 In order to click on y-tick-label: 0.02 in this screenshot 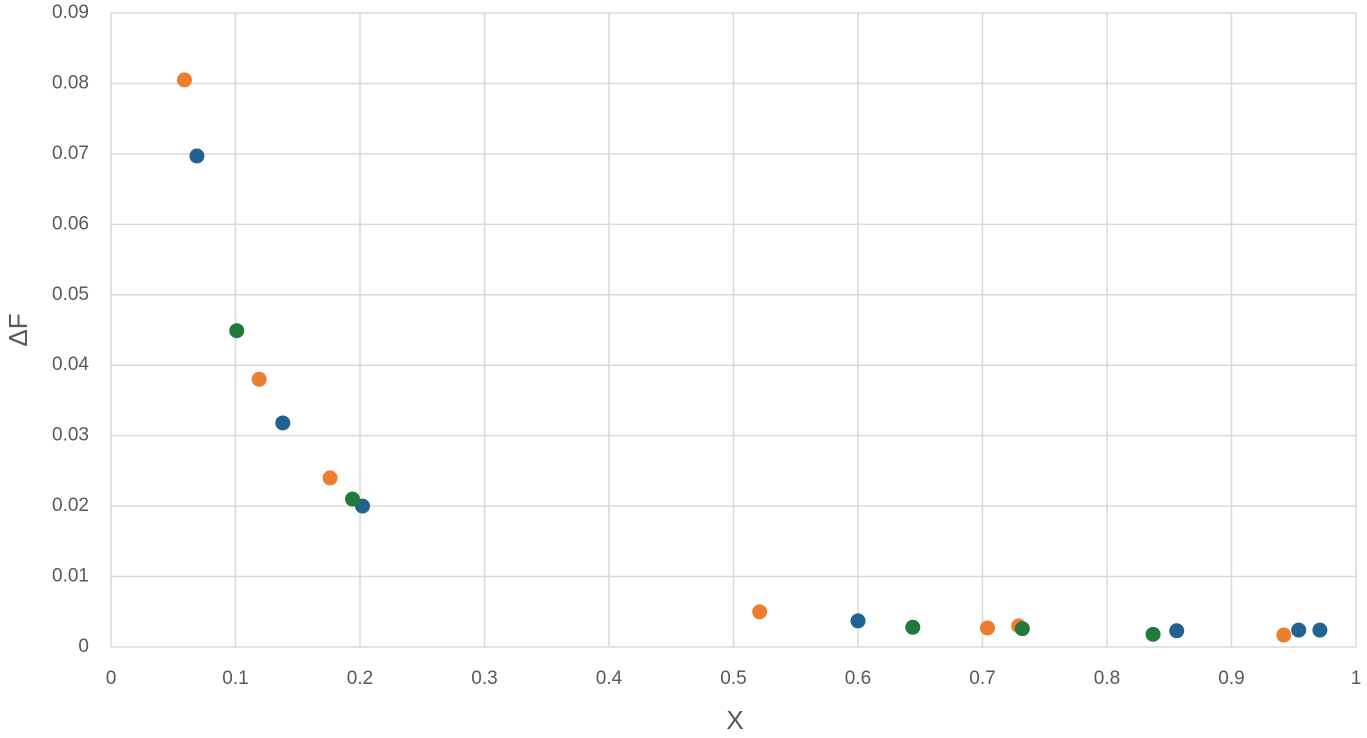, I will do `click(70, 505)`.